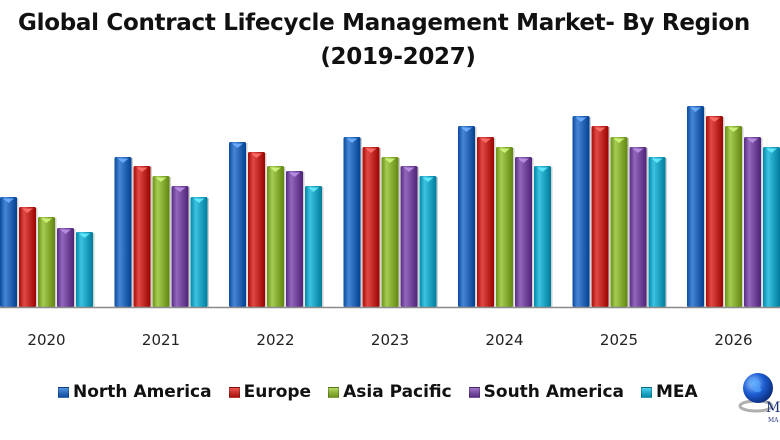 The width and height of the screenshot is (780, 440). What do you see at coordinates (733, 216) in the screenshot?
I see `bar-asia-pacific-2026` at bounding box center [733, 216].